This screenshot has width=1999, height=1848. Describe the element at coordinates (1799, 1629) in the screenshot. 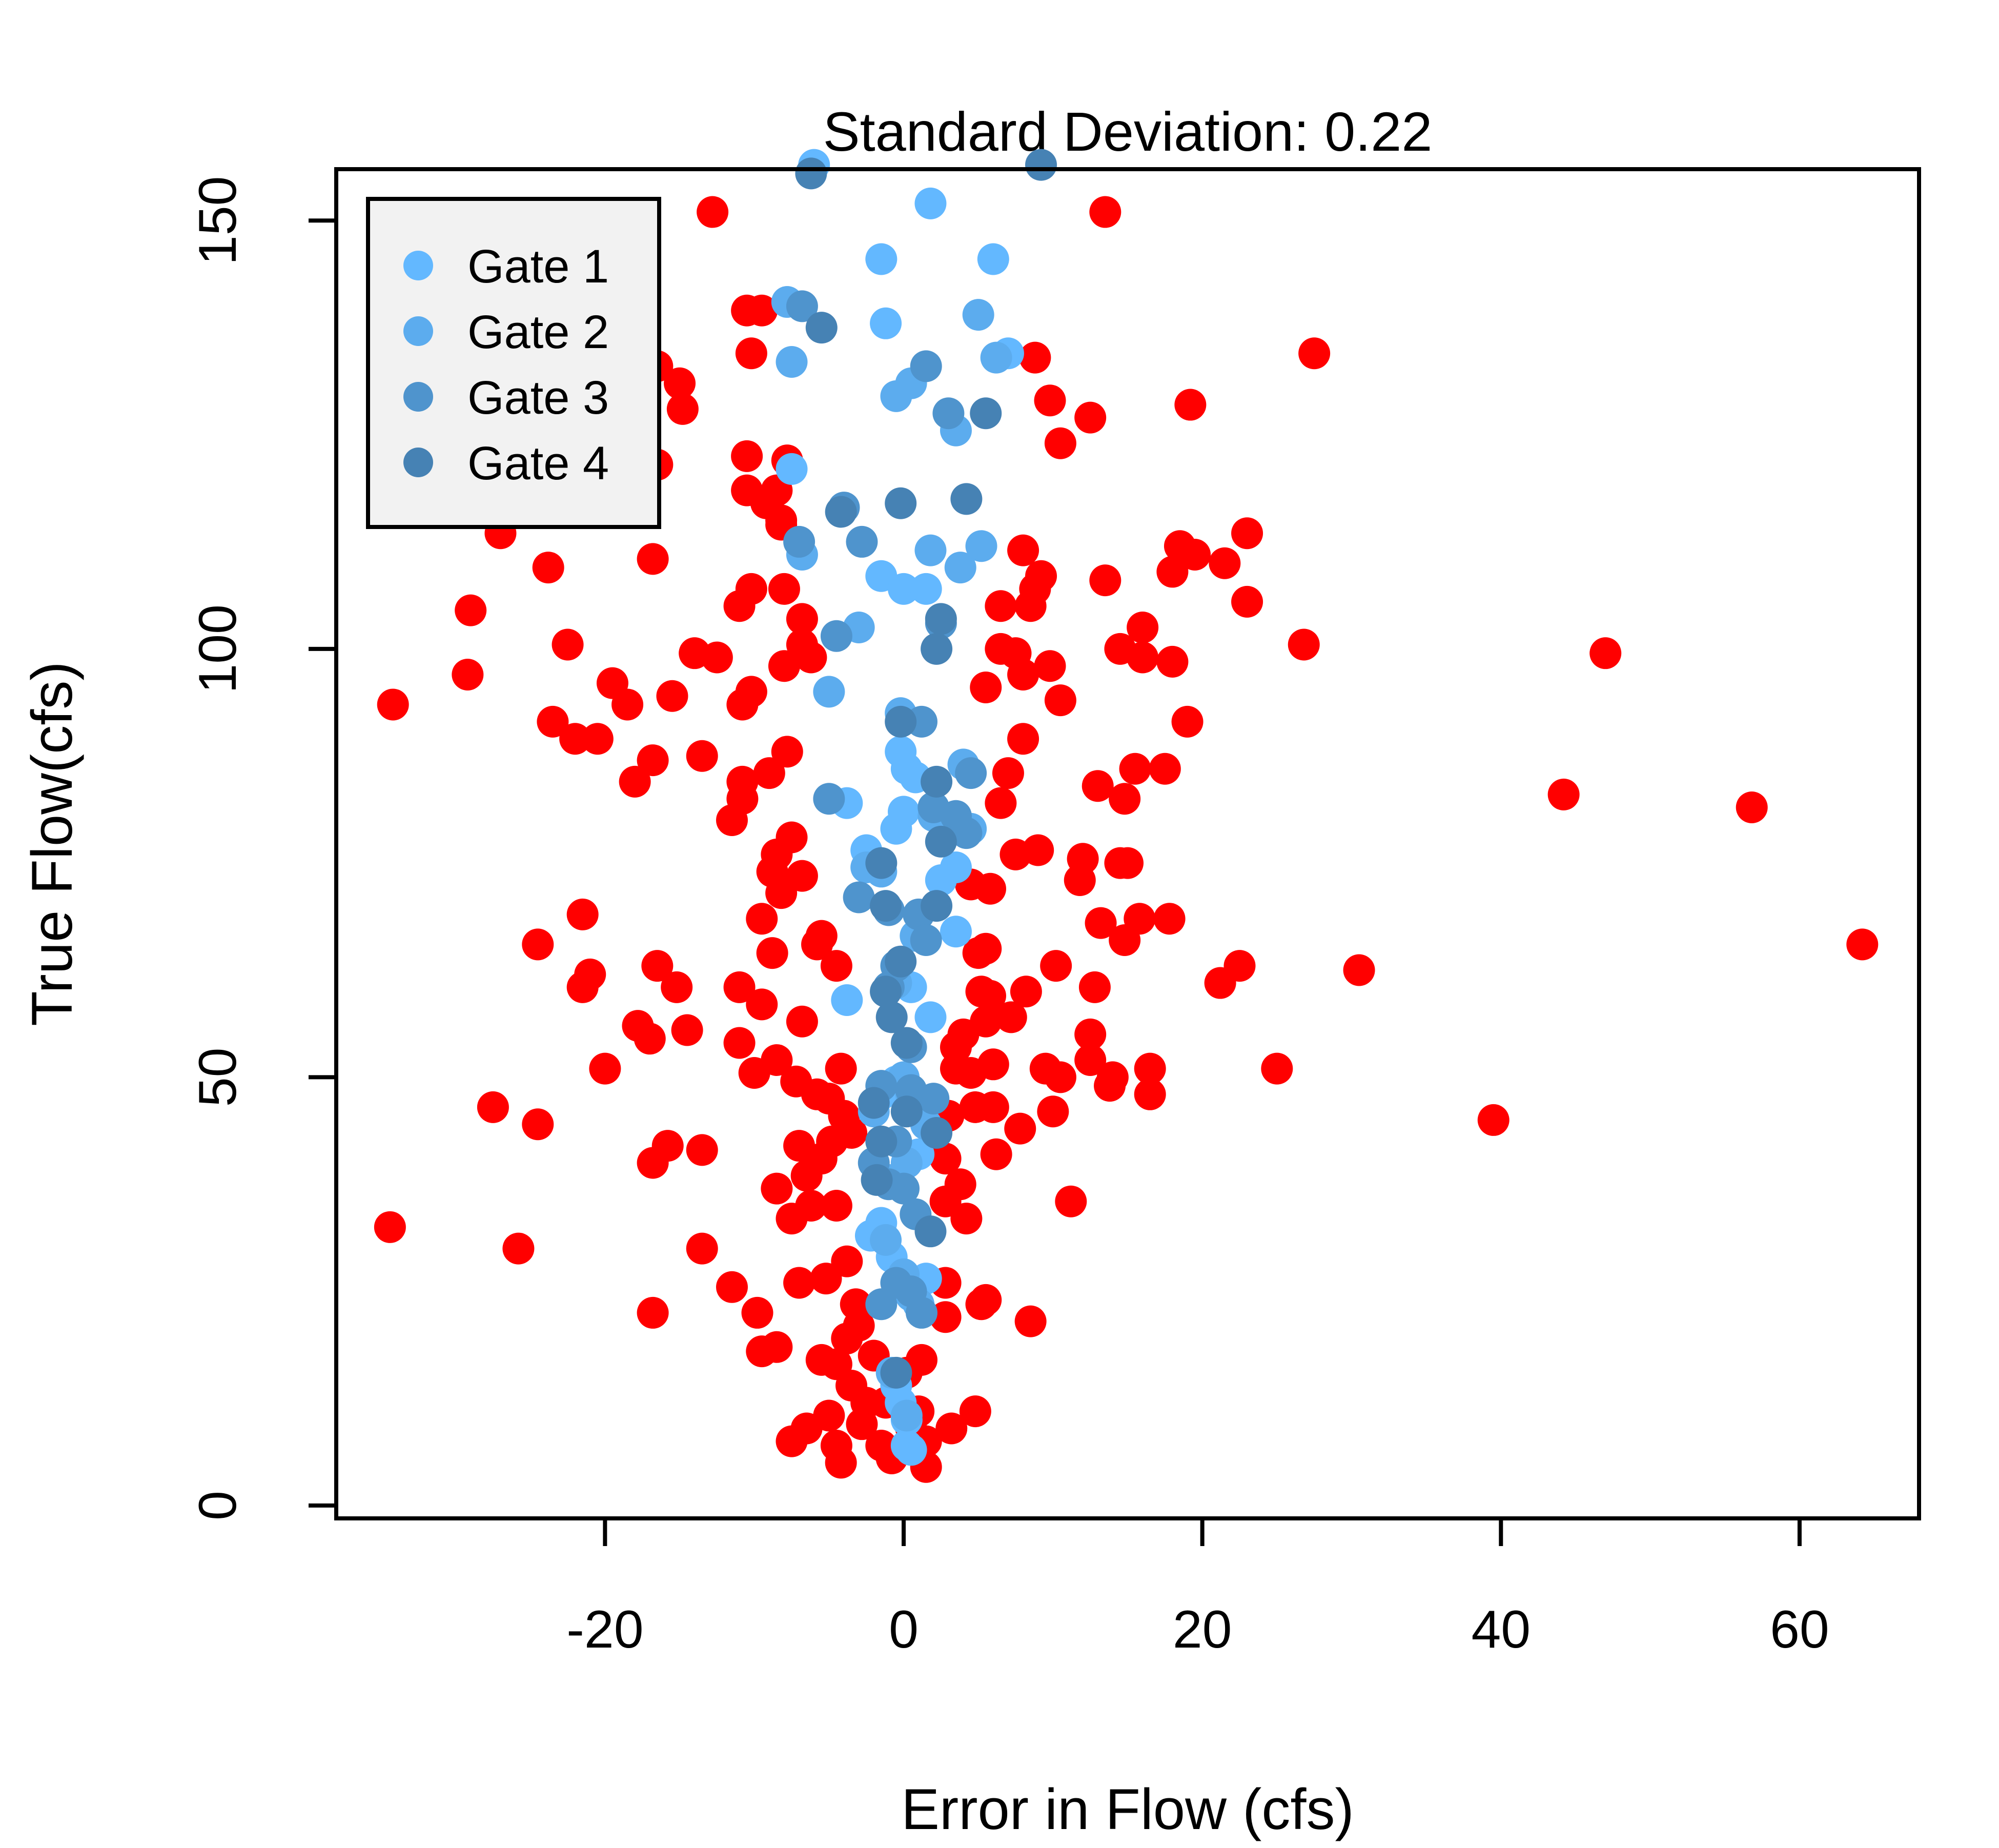

I see `x-tick-label: 60` at that location.